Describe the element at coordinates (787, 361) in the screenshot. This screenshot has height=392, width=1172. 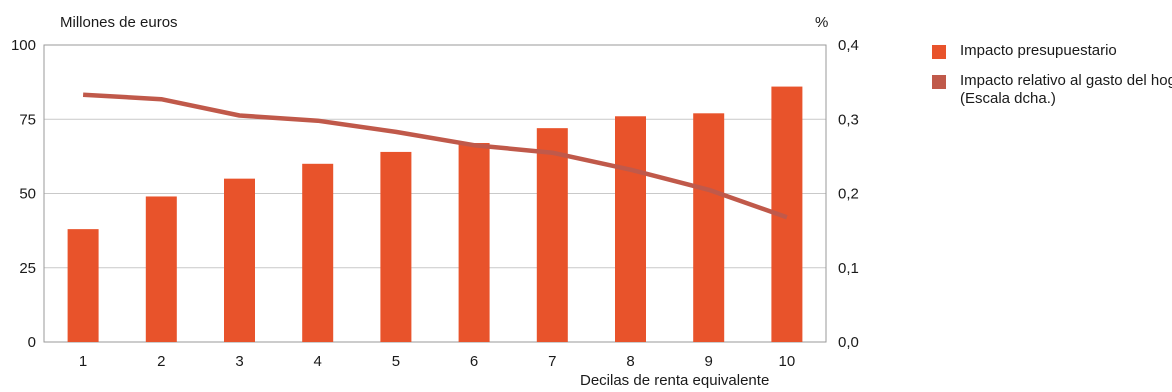
I see `x-tick-label: 10` at that location.